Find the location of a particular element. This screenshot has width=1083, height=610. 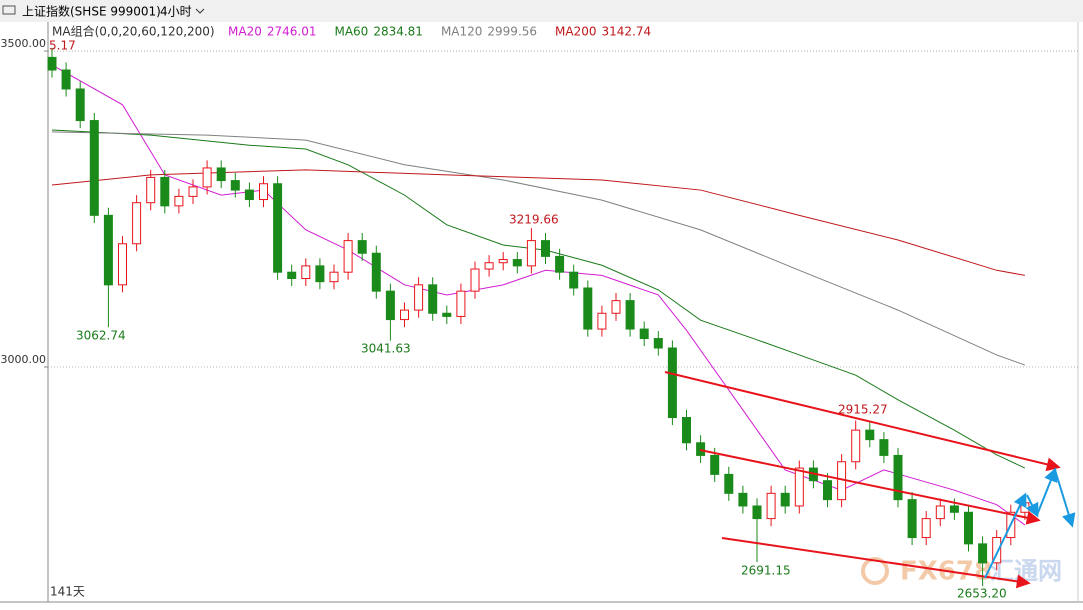

annotation: 2653.20 is located at coordinates (982, 594).